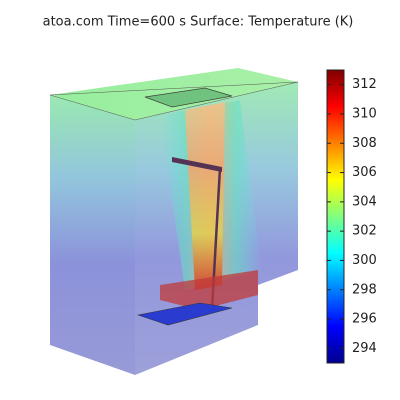 The height and width of the screenshot is (400, 400). What do you see at coordinates (364, 201) in the screenshot?
I see `colorbar-tick-label: 304` at bounding box center [364, 201].